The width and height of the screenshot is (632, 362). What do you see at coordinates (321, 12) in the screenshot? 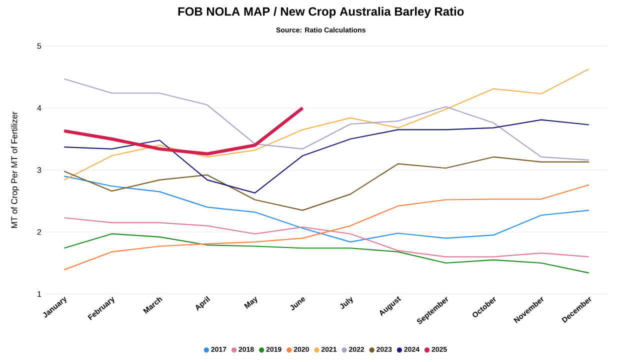
I see `chart-title: FOB NOLA MAP / New Crop Australia Barley Ratio` at bounding box center [321, 12].